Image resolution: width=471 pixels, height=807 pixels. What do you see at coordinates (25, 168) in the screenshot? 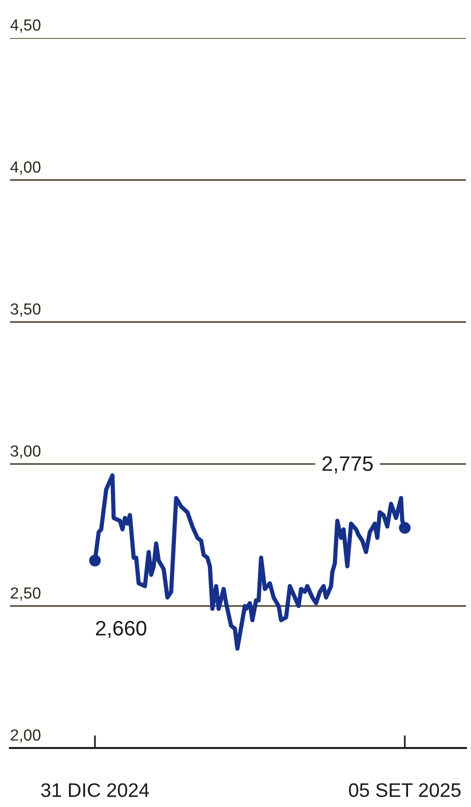
I see `y-tick-label: 4,00` at bounding box center [25, 168].